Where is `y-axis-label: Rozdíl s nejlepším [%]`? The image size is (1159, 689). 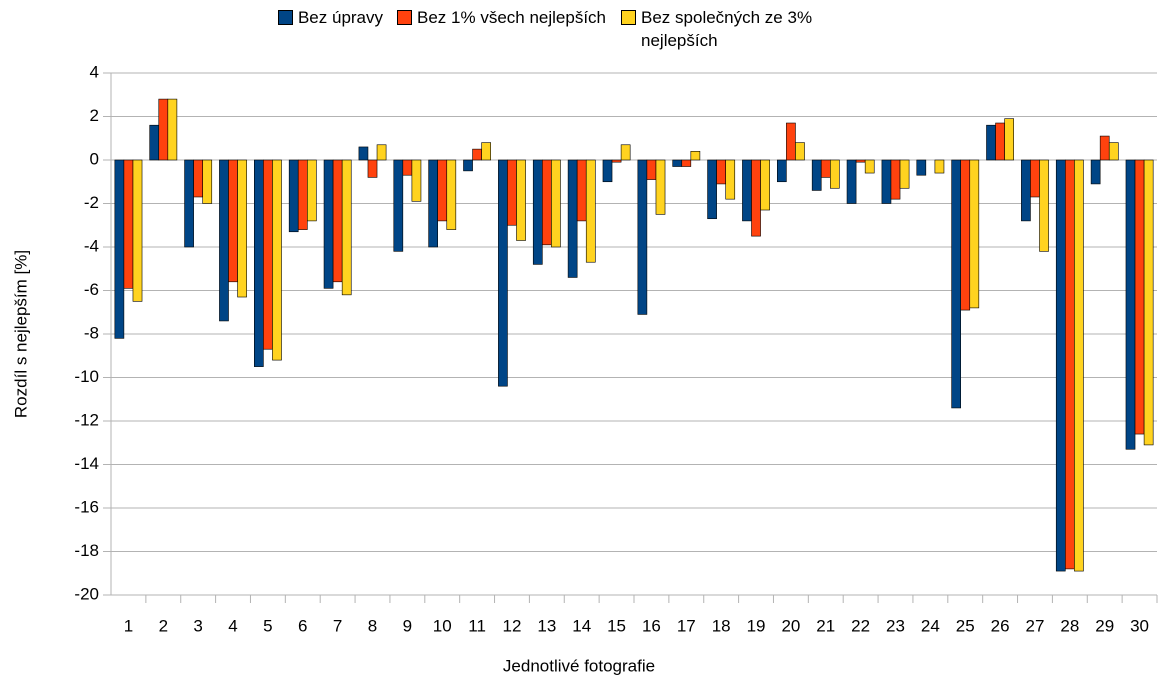 y-axis-label: Rozdíl s nejlepším [%] is located at coordinates (20, 334).